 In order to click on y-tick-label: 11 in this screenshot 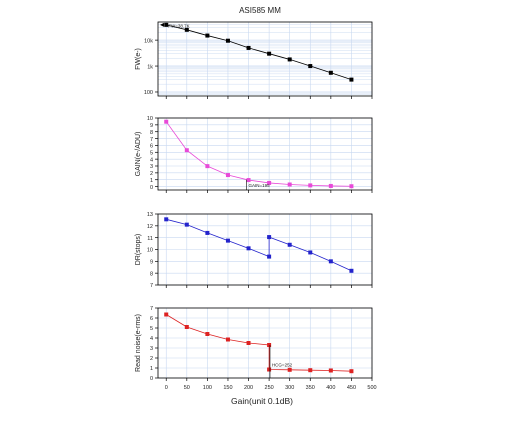, I will do `click(150, 239)`.